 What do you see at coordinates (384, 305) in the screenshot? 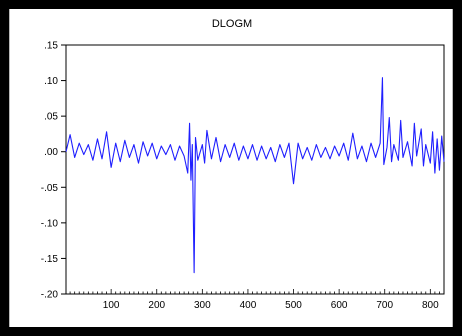
I see `x-tick-label: 700` at bounding box center [384, 305].